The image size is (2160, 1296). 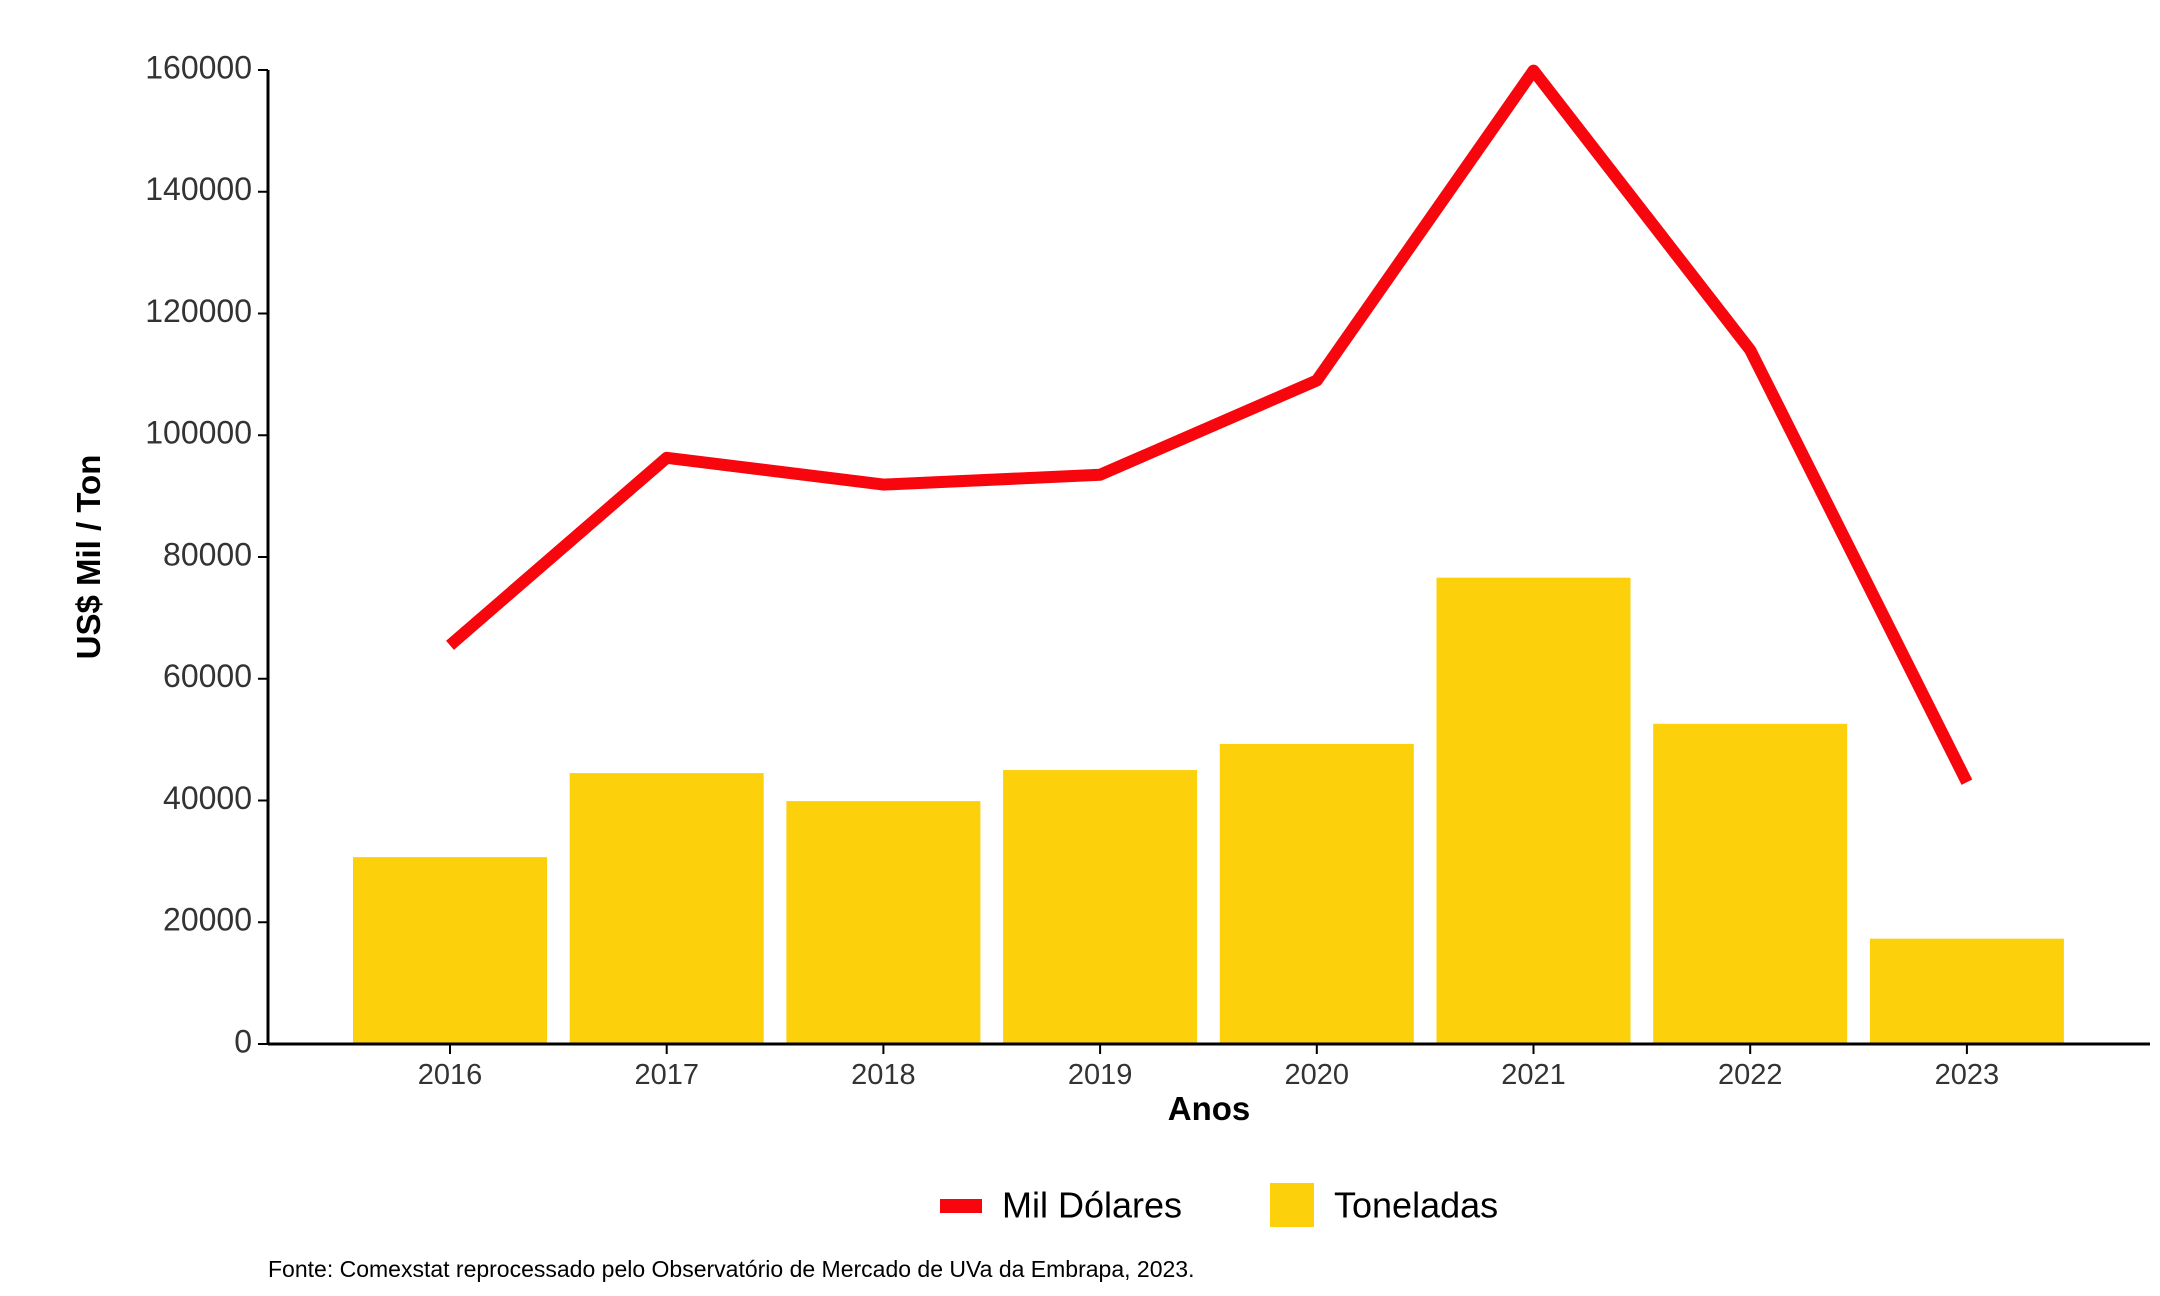 I want to click on x-tick-label: 2018, so click(x=883, y=1075).